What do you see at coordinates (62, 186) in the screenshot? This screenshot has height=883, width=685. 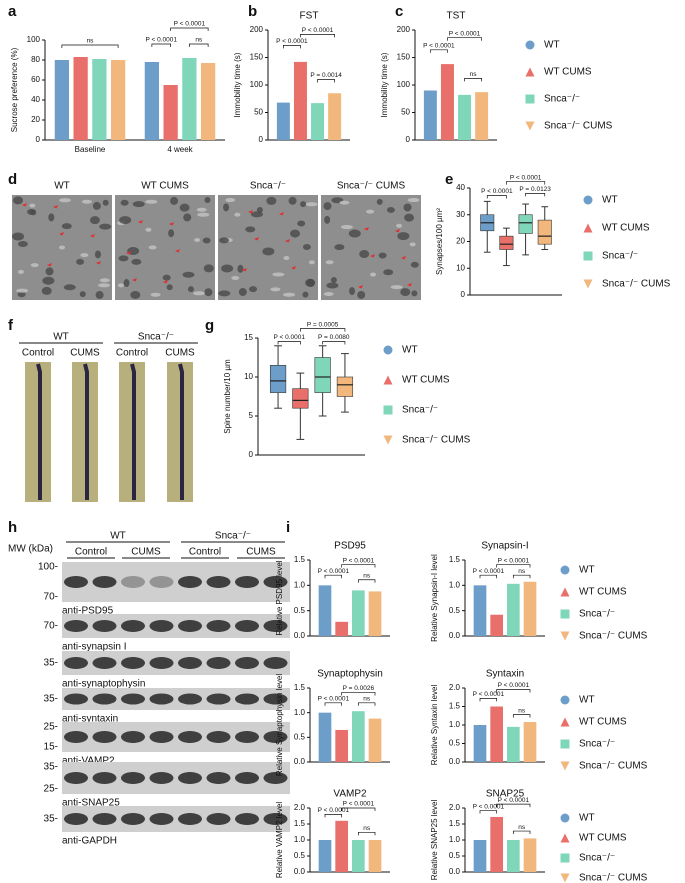 I see `micrograph-label: WT` at bounding box center [62, 186].